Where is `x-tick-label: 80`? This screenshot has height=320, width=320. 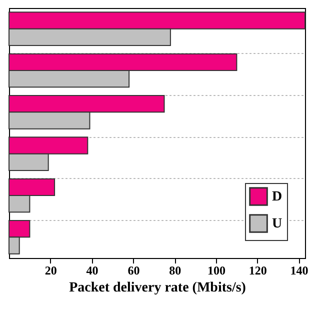
x-tick-label: 80 is located at coordinates (175, 271).